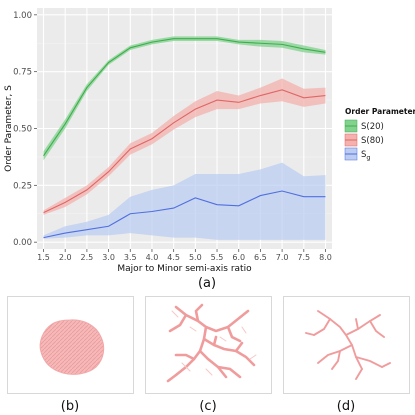  I want to click on x-tick-label: 1.5, so click(43, 257).